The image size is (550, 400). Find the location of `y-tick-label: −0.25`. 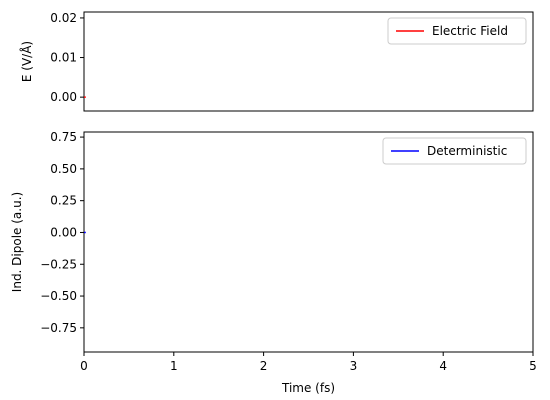

y-tick-label: −0.25 is located at coordinates (58, 264).